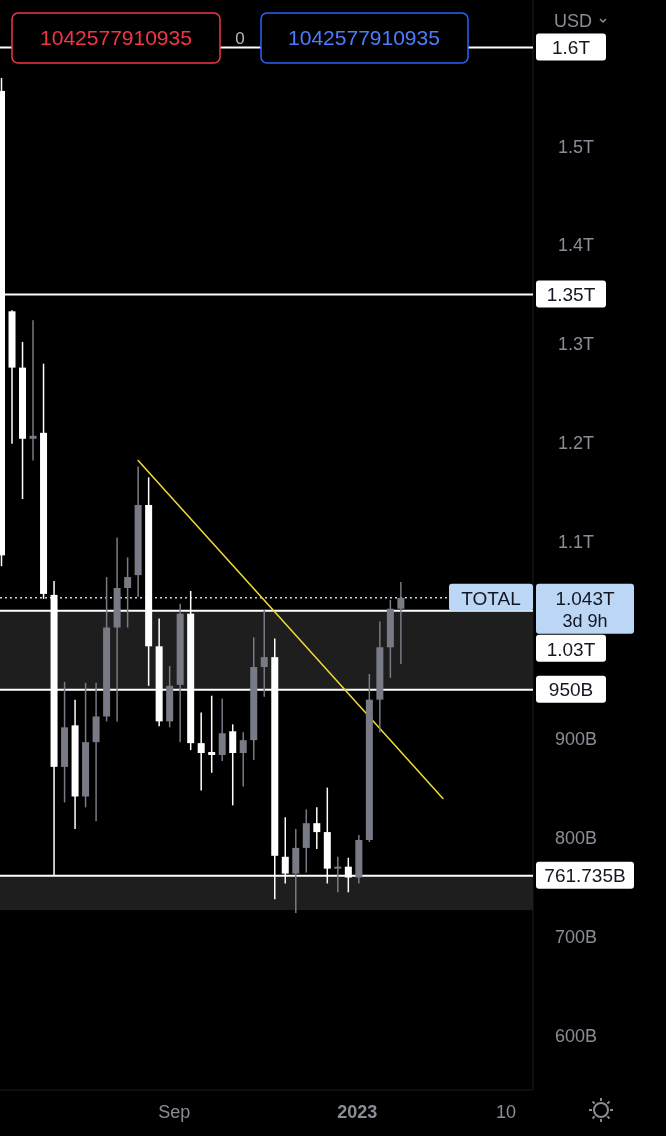 The height and width of the screenshot is (1136, 666). Describe the element at coordinates (576, 443) in the screenshot. I see `y-tick-label: 1.2T` at that location.